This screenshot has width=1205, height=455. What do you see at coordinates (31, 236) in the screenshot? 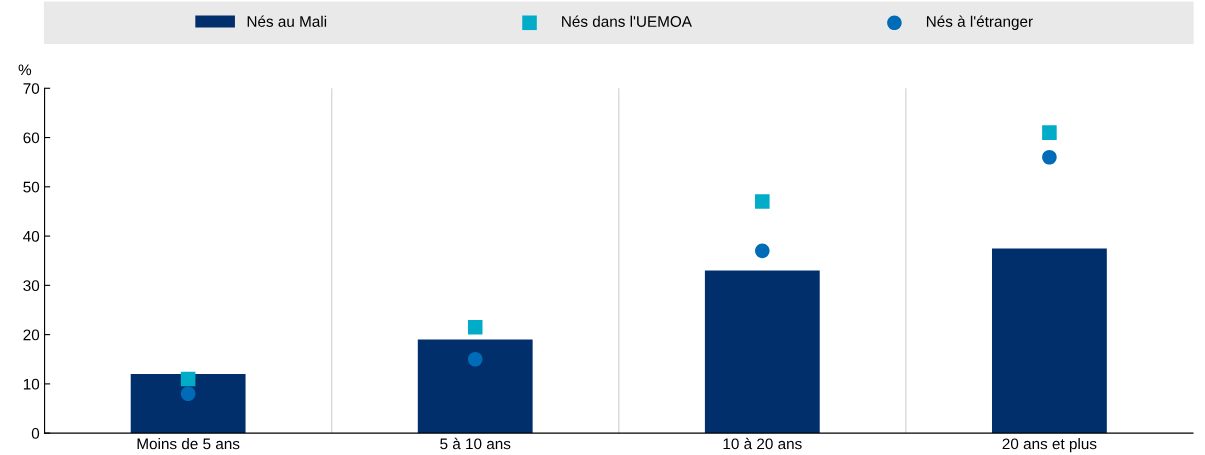
I see `y-tick-label: 40` at bounding box center [31, 236].